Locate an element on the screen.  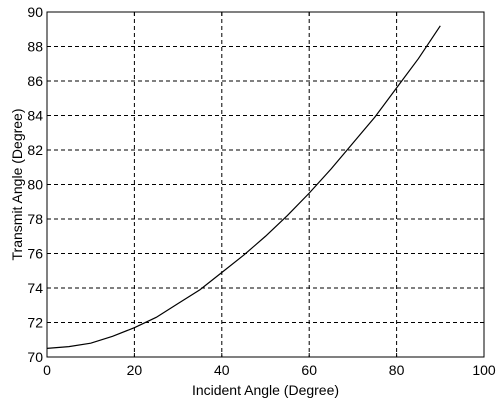
y-tick-label: 78 is located at coordinates (35, 219).